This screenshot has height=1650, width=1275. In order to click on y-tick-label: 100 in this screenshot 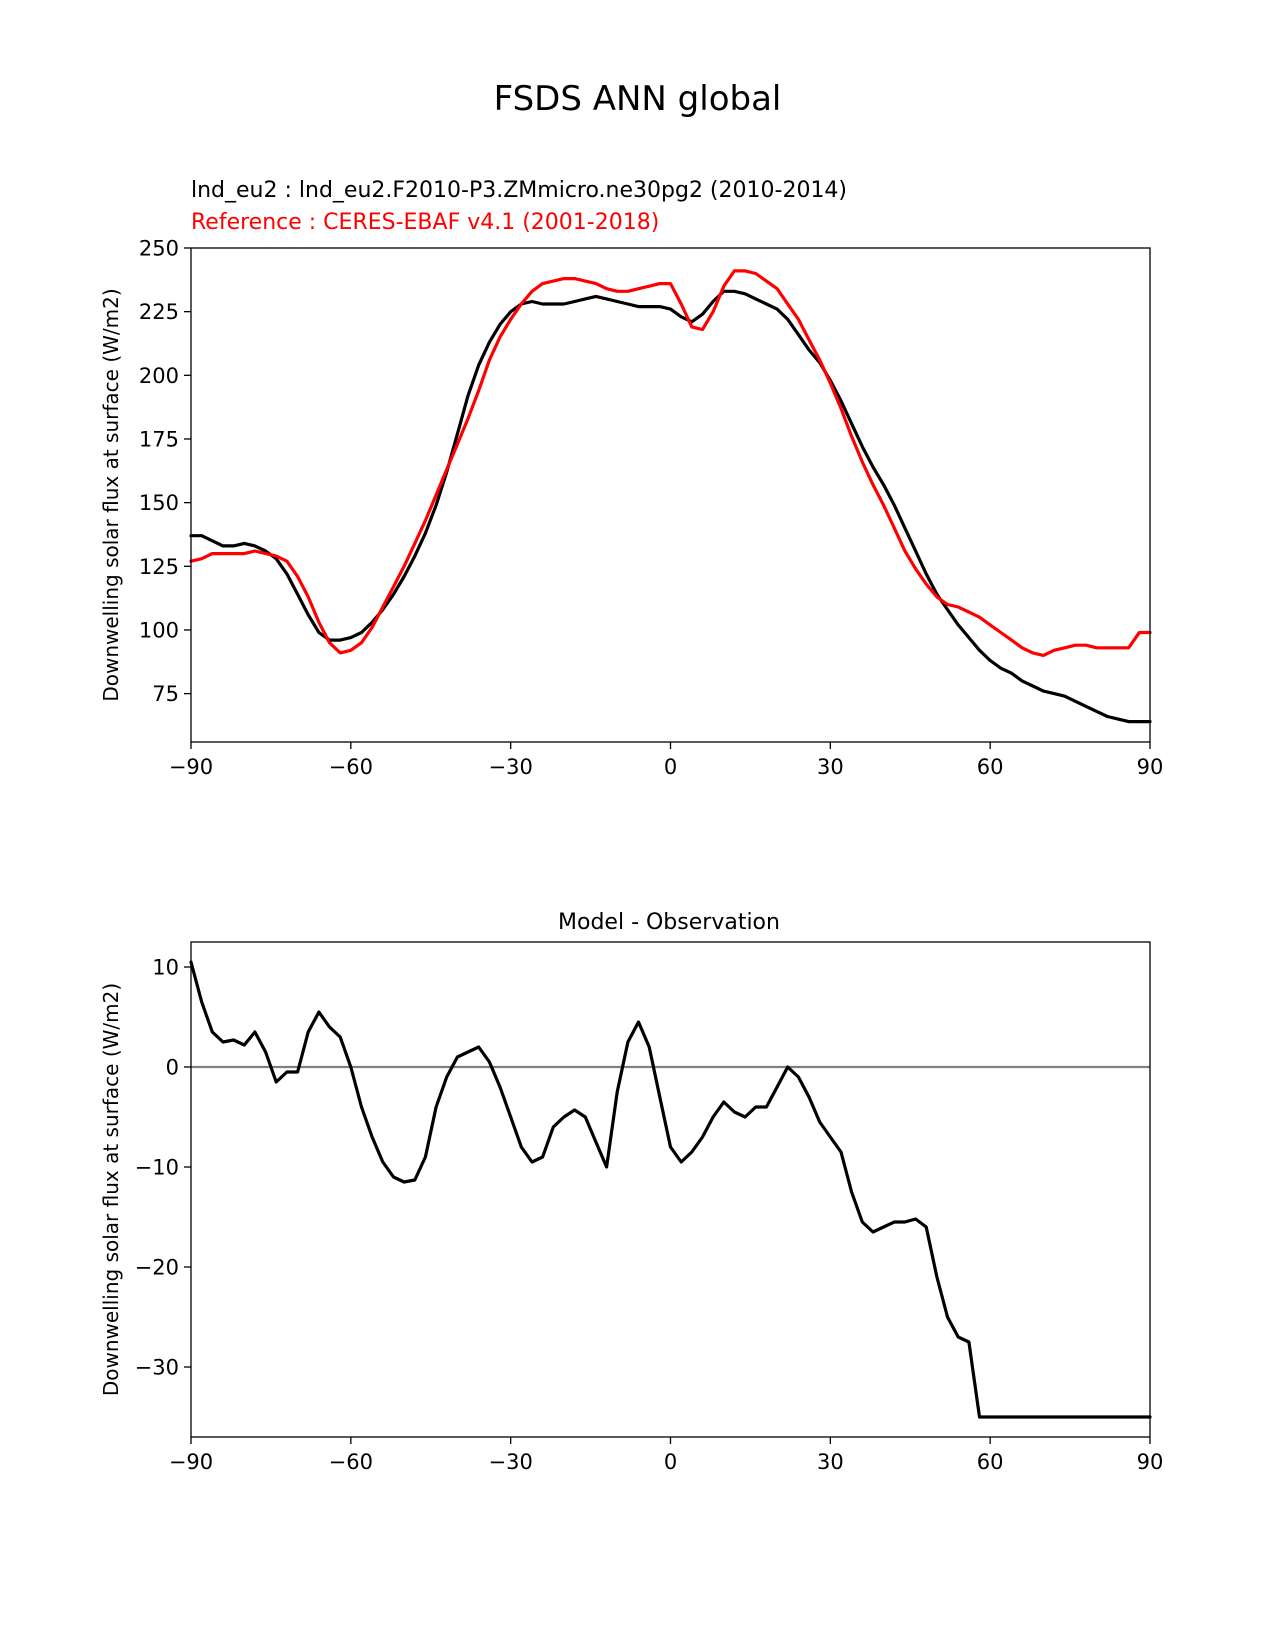, I will do `click(159, 630)`.